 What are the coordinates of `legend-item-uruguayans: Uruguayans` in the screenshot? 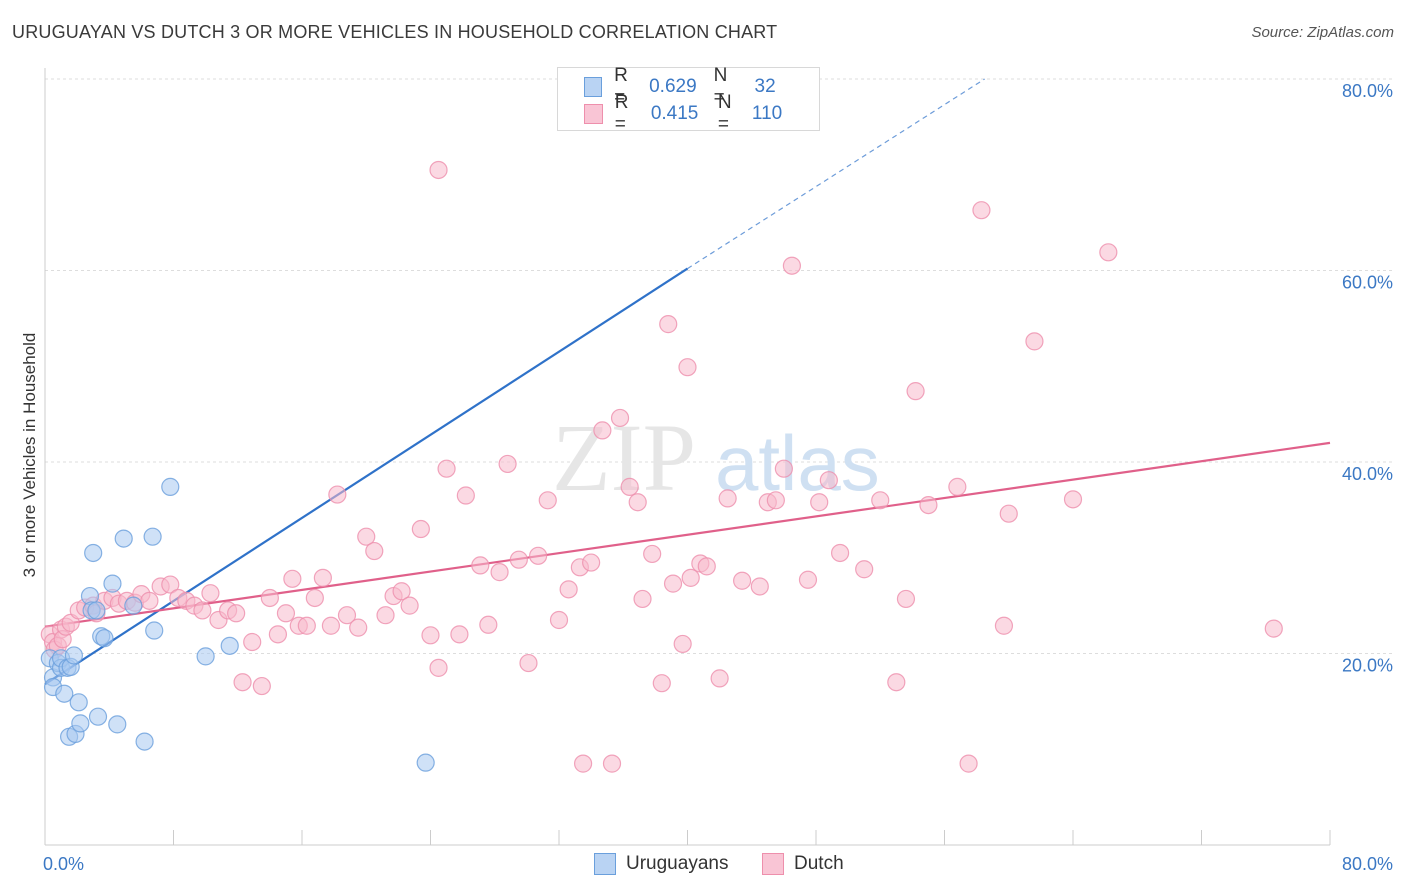 It's located at (661, 864).